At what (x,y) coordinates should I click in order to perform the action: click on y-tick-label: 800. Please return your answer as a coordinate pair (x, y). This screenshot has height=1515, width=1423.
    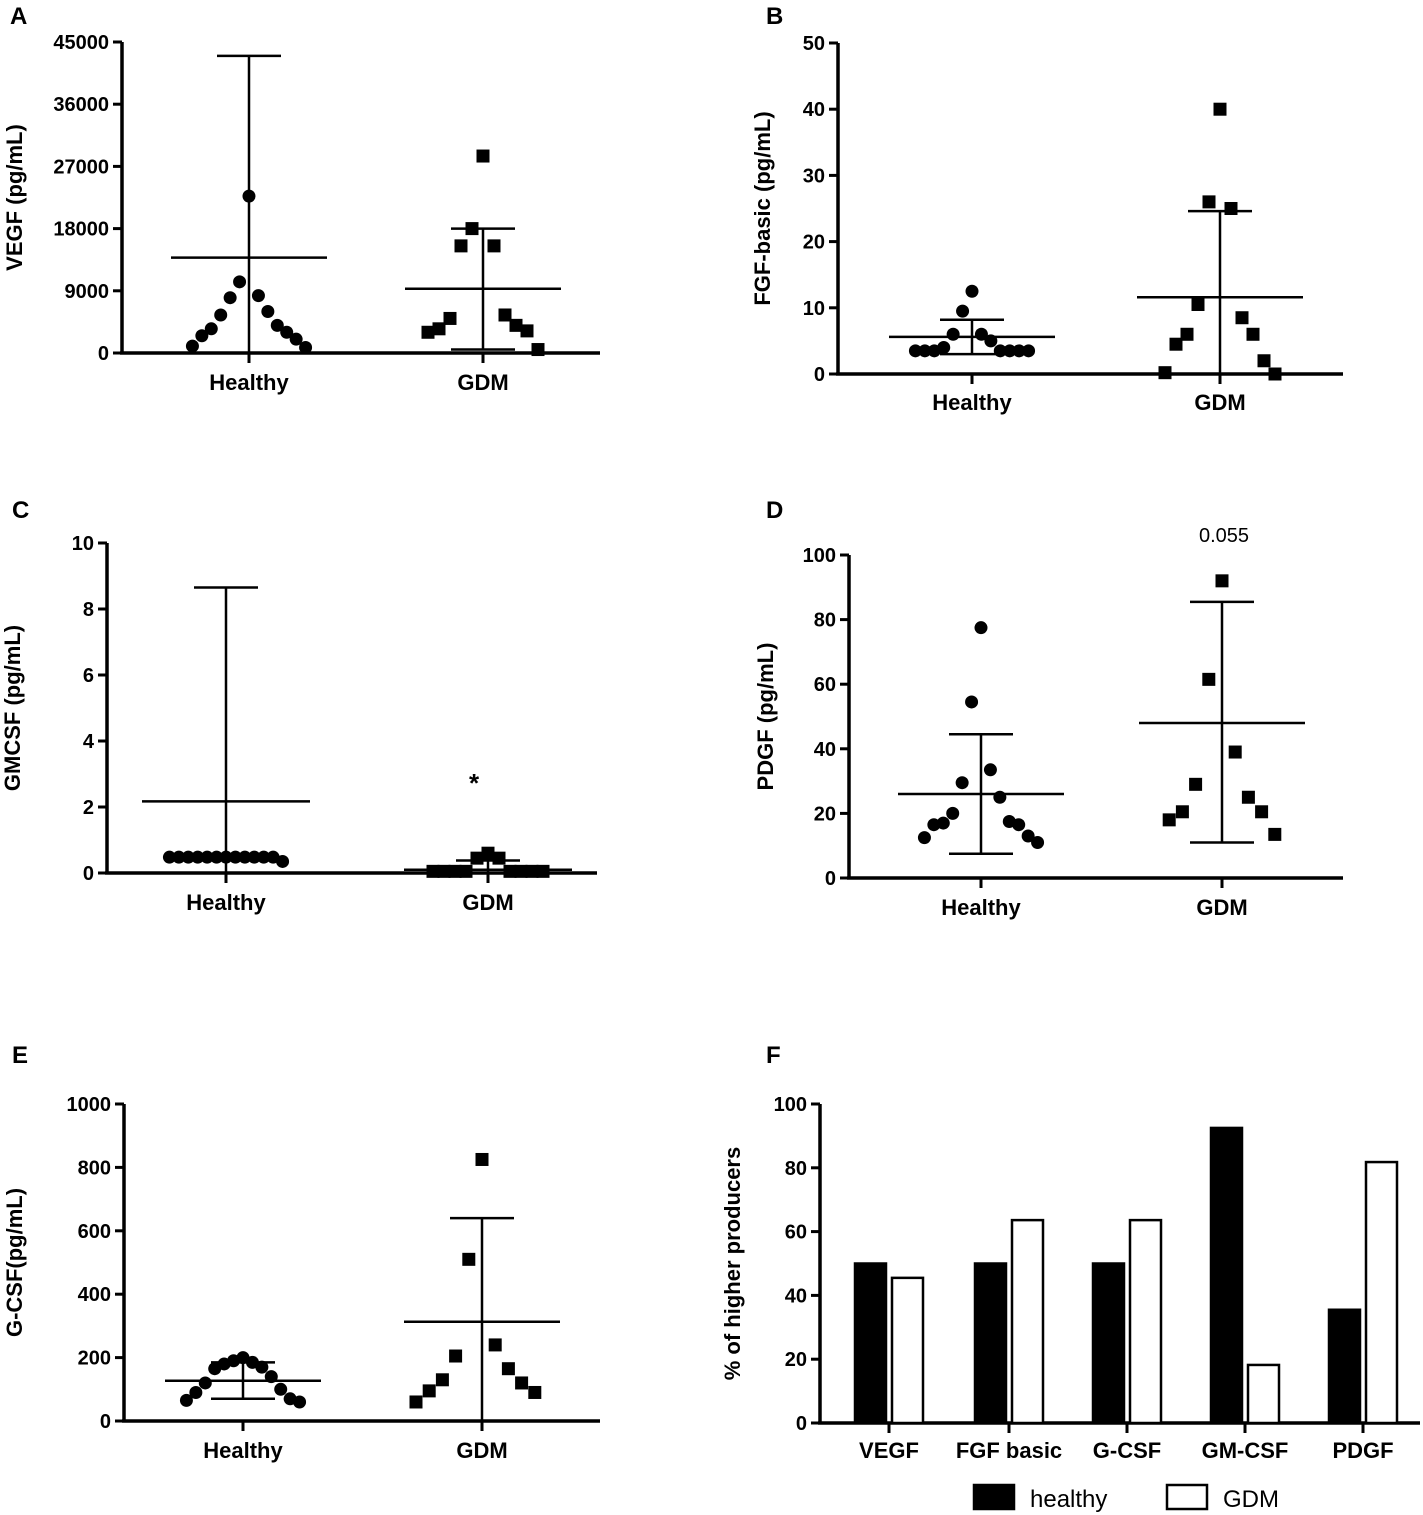
    Looking at the image, I should click on (94, 1168).